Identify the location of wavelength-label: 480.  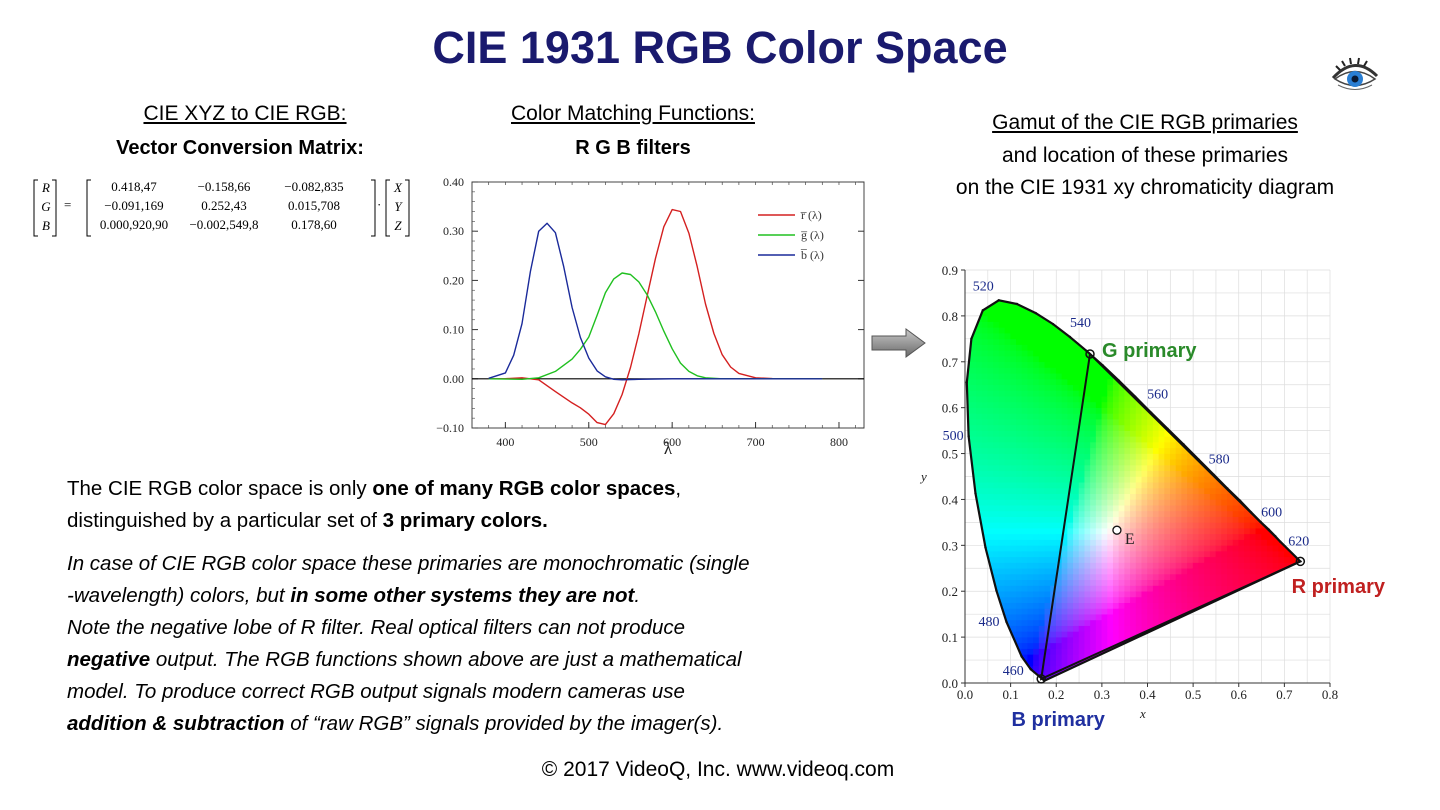
(989, 622).